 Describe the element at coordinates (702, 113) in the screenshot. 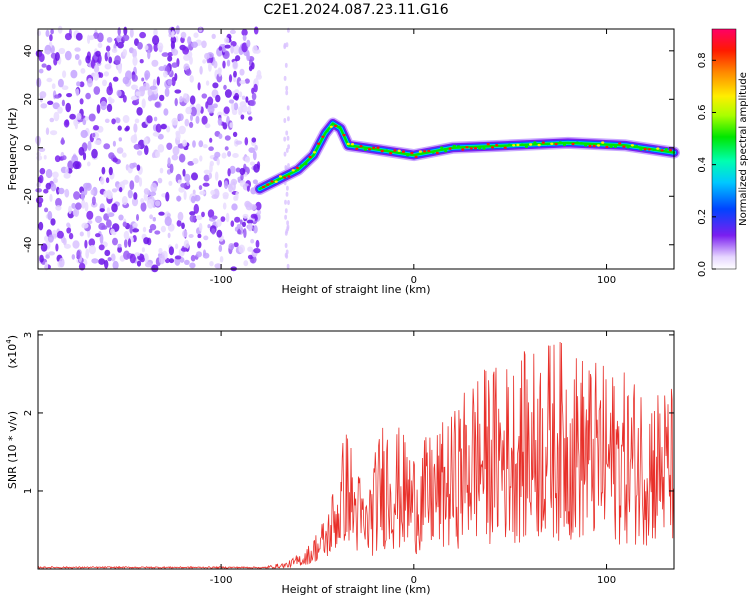

I see `colorbar-tick-label: 0.6` at that location.